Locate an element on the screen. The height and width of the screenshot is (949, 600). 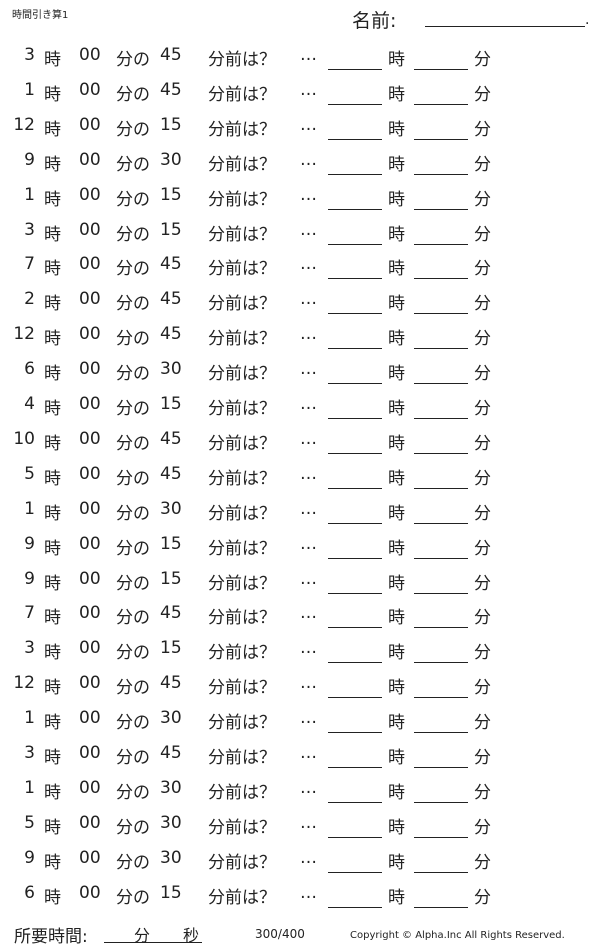
required-seconds-label: 秒 is located at coordinates (191, 935).